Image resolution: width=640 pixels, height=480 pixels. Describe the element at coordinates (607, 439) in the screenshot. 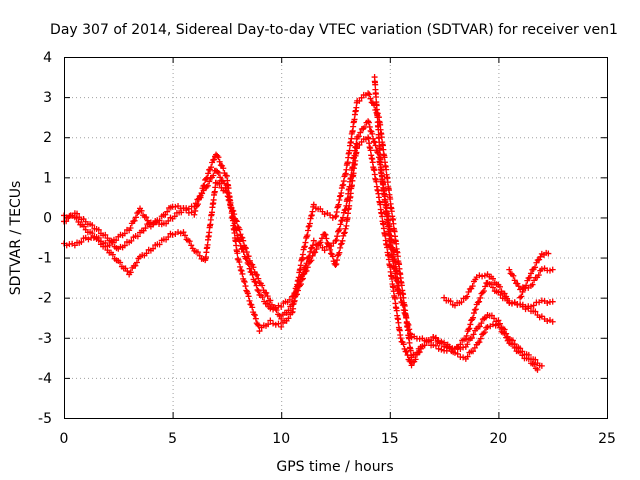

I see `x-tick-label: 25` at that location.